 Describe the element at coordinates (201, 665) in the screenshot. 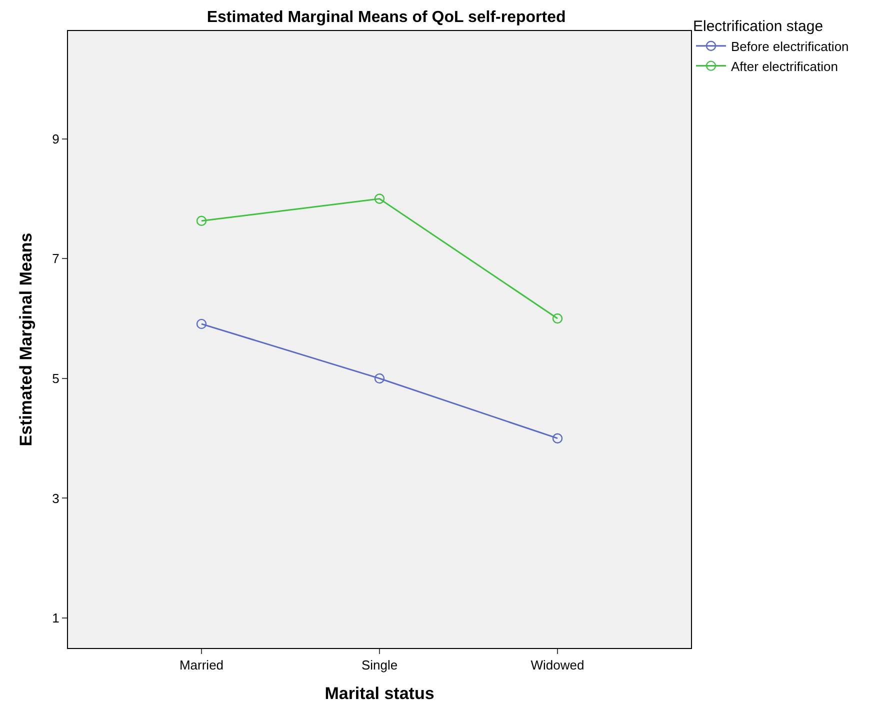

I see `x-tick-label: Married` at that location.